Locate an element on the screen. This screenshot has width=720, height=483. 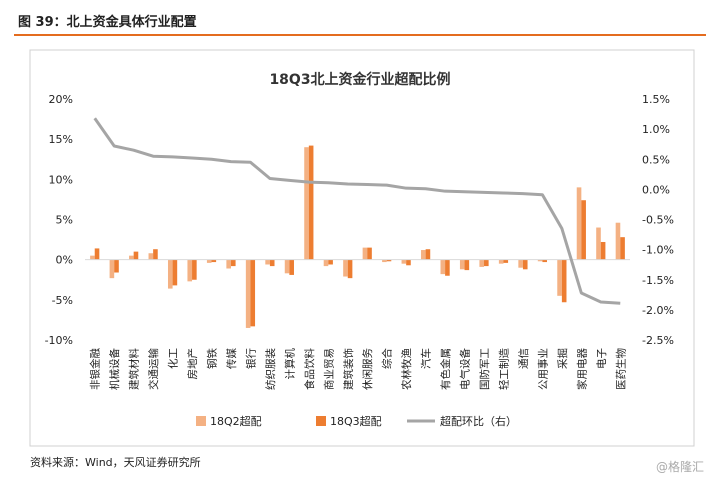
x-category-label: 家用电器 is located at coordinates (581, 369).